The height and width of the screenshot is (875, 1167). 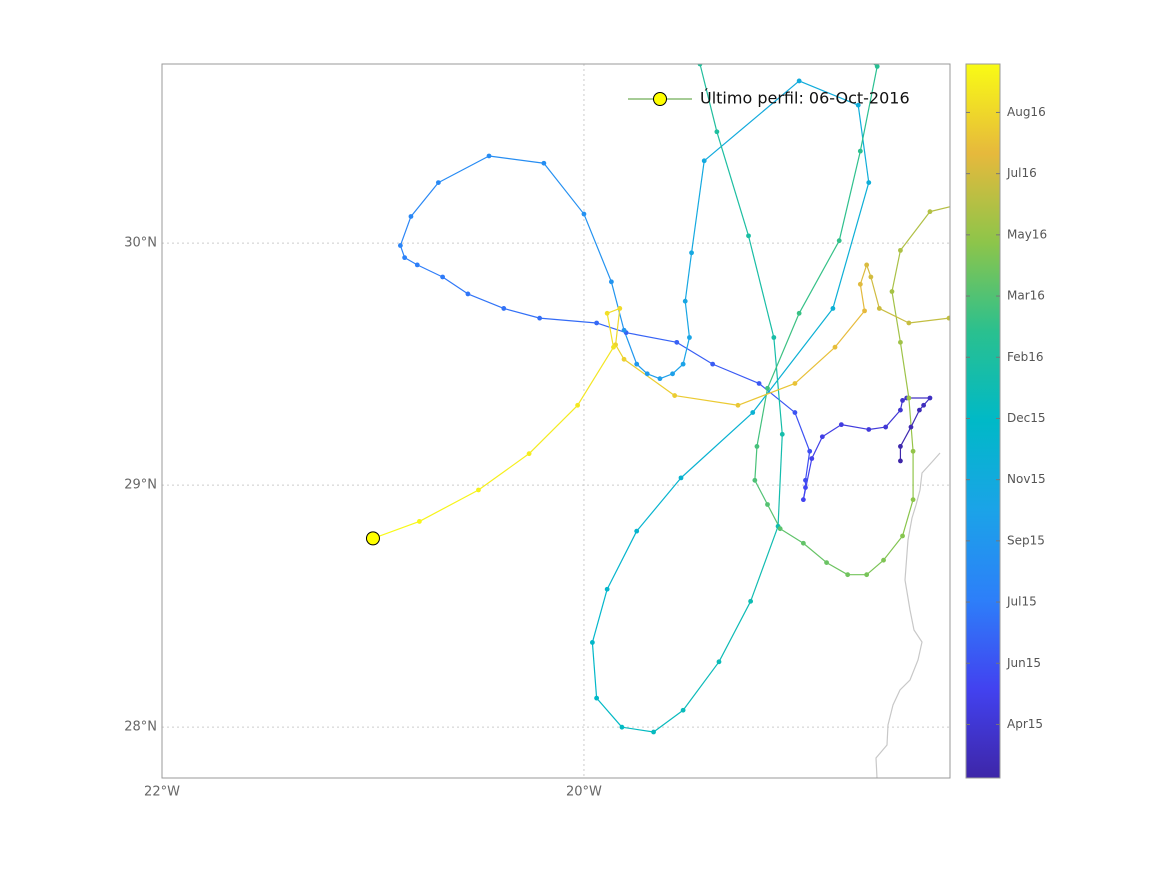 What do you see at coordinates (372, 538) in the screenshot?
I see `last-profile-marker` at bounding box center [372, 538].